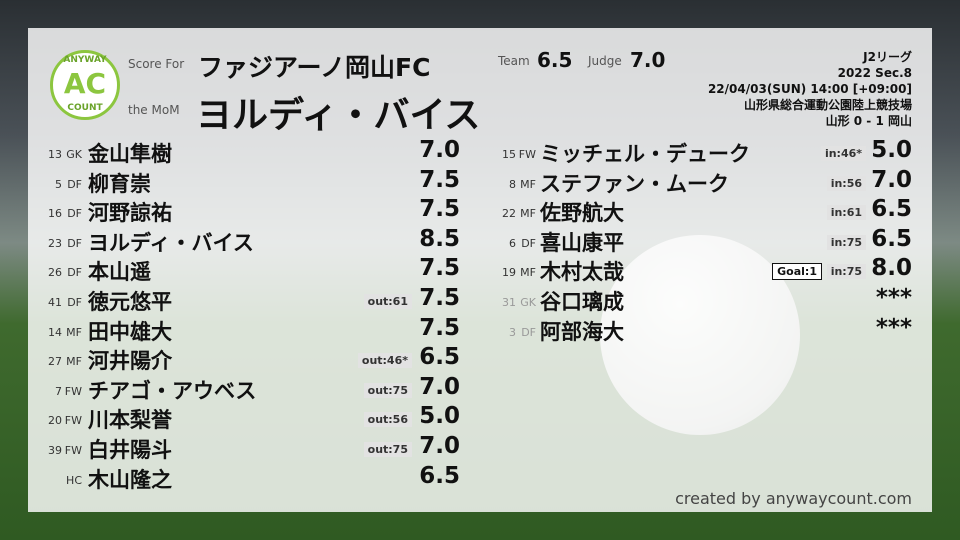  Describe the element at coordinates (827, 105) in the screenshot. I see `venue: 山形県総合運動公園陸上競技場` at that location.